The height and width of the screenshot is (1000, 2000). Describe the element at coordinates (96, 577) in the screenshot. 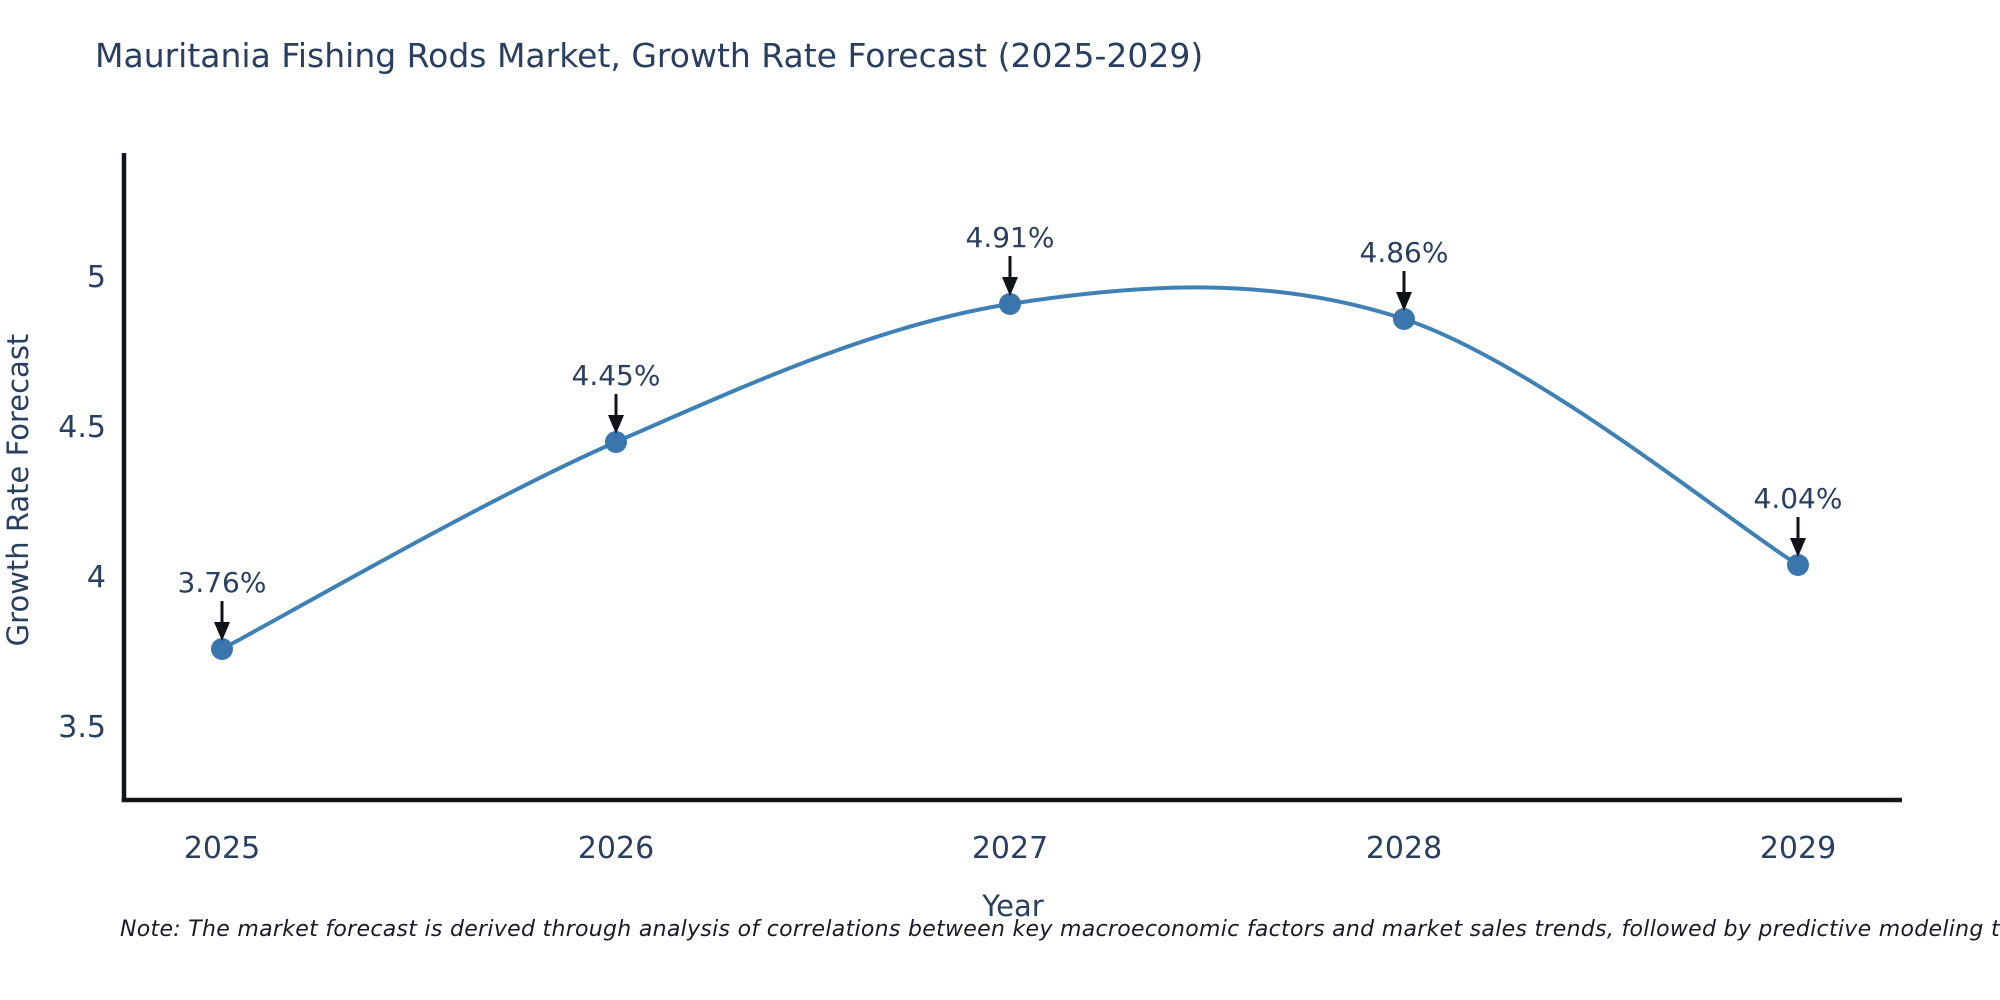

I see `y-tick-label: 4` at that location.